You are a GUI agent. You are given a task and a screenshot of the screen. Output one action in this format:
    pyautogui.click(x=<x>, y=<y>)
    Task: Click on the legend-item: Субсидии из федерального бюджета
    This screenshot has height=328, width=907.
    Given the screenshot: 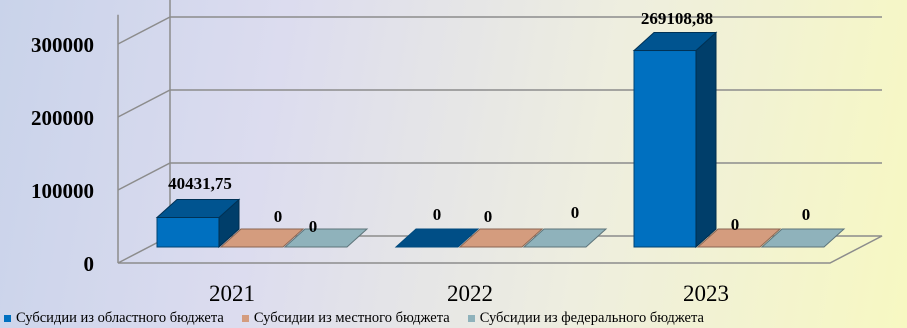 What is the action you would take?
    pyautogui.click(x=585, y=318)
    